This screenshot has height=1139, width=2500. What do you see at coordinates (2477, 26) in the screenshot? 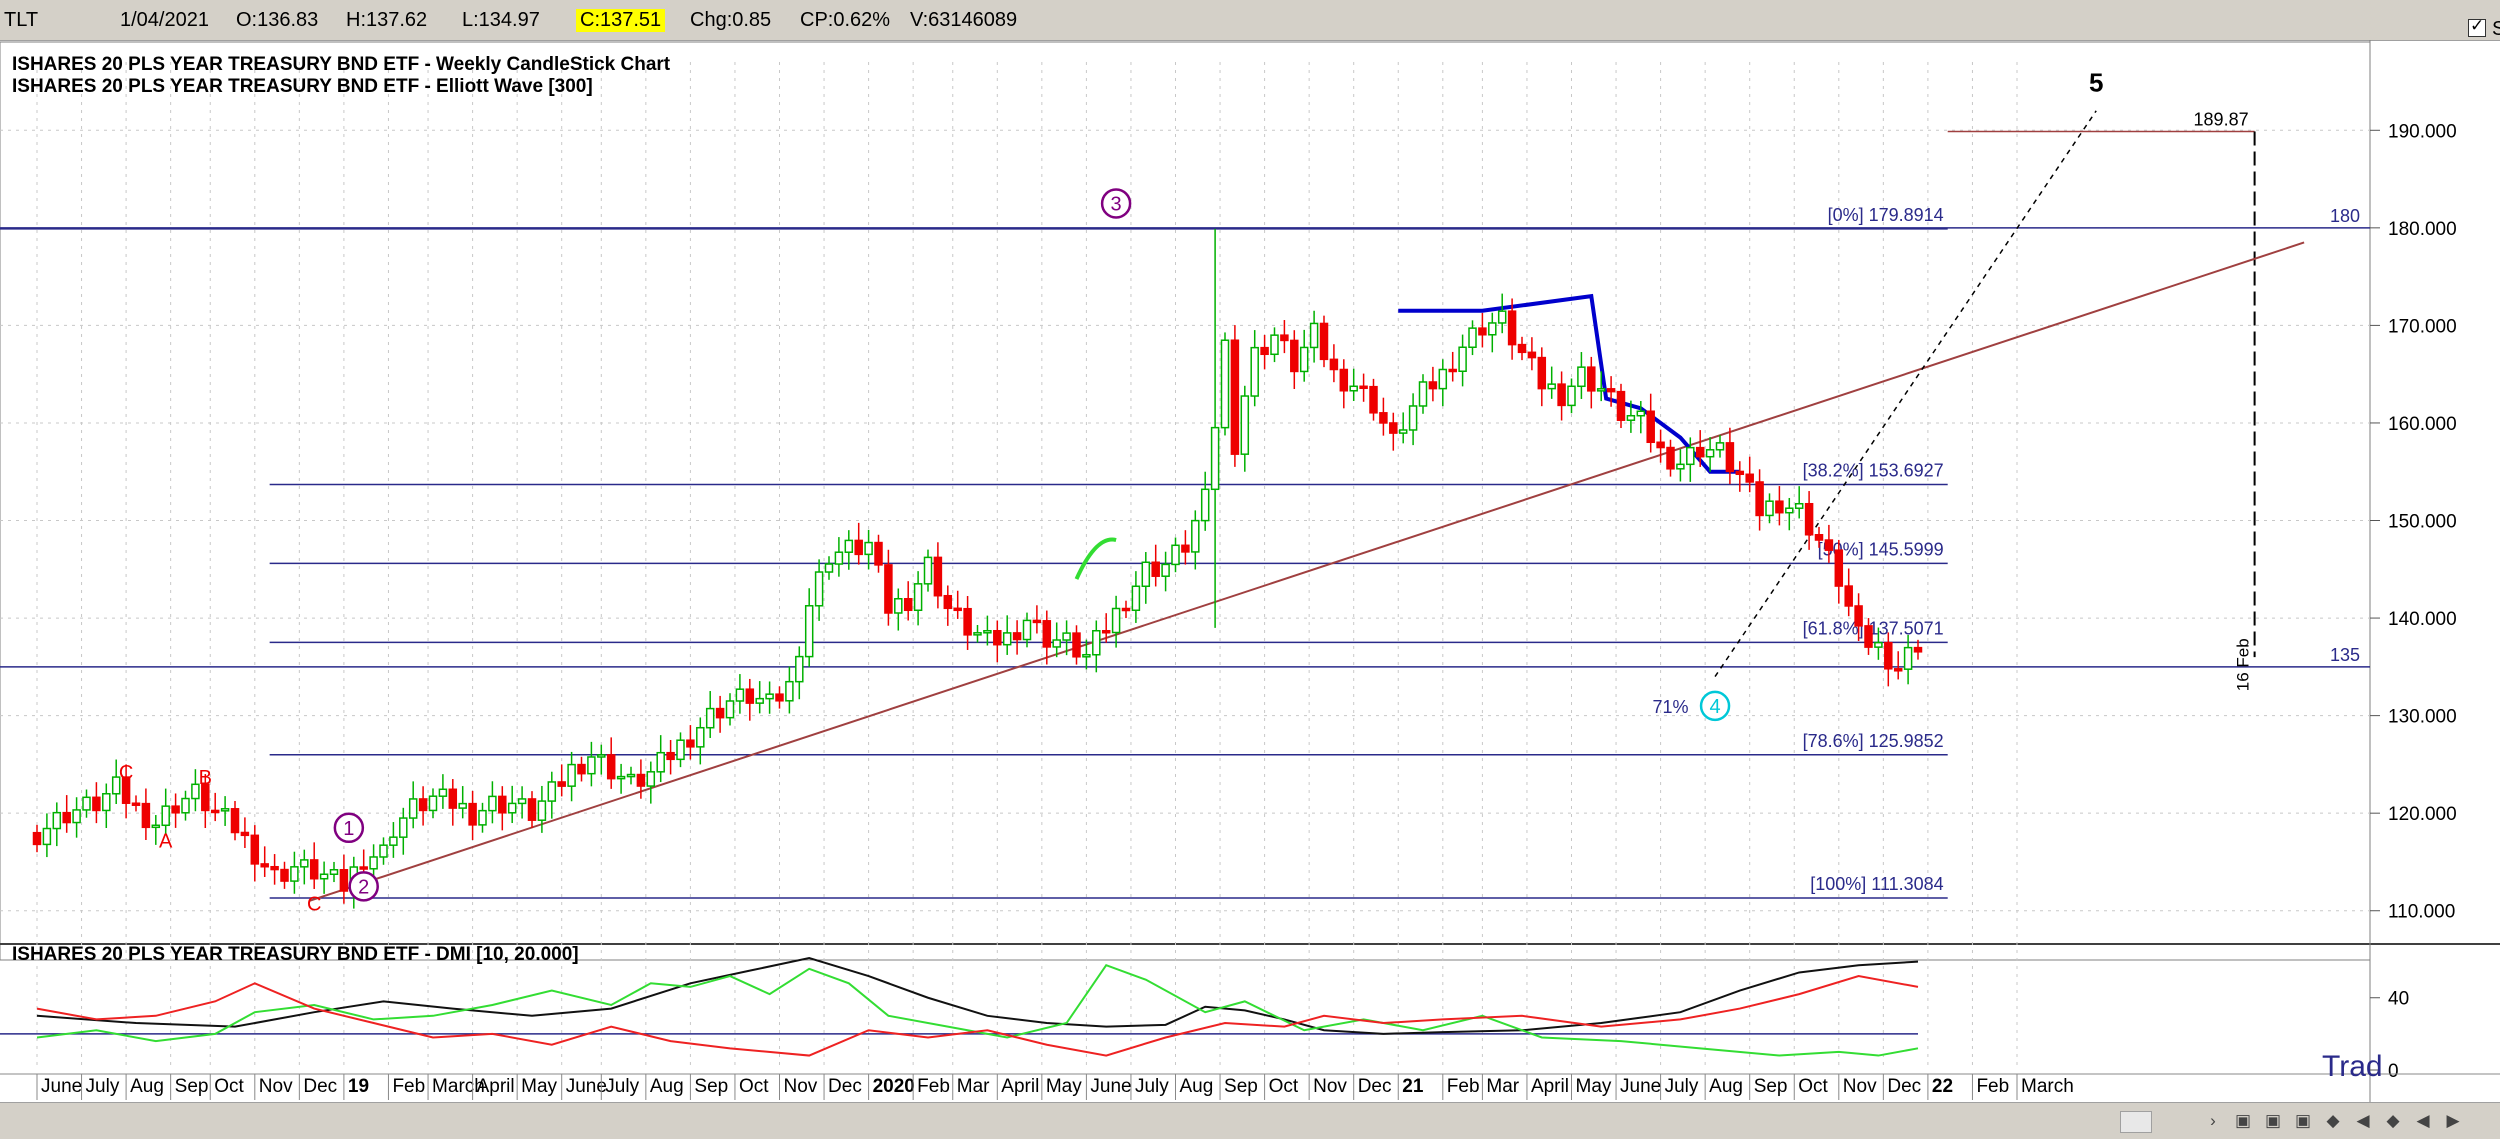
I see `checkbox-check-icon` at bounding box center [2477, 26].